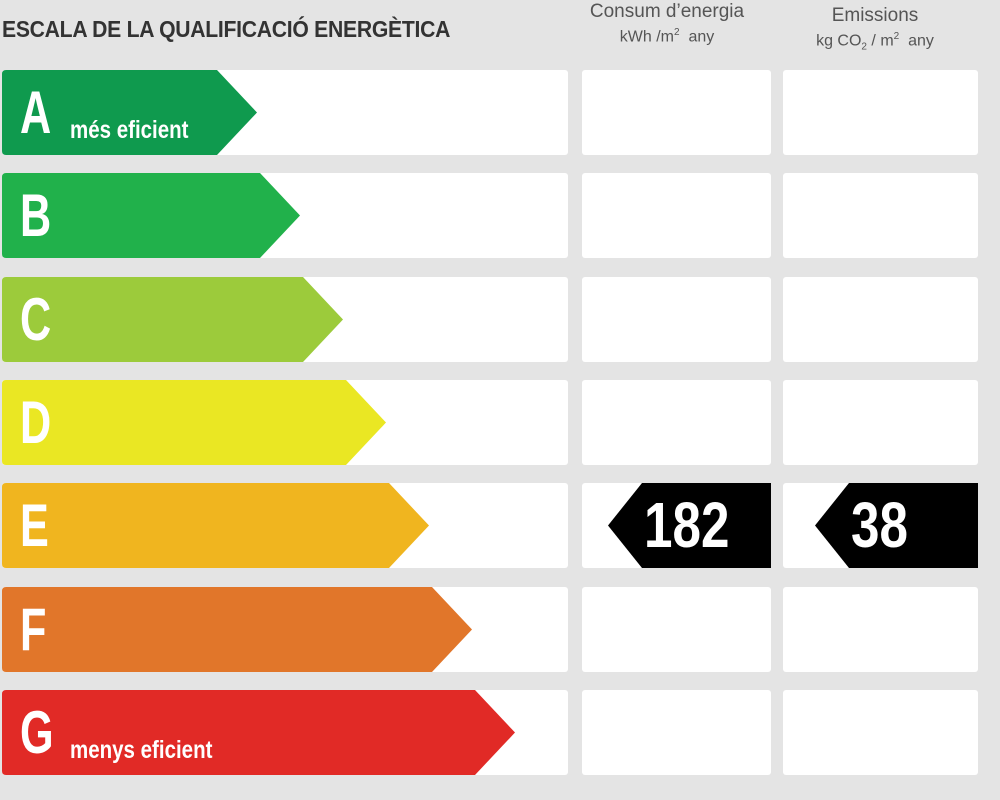  I want to click on rating-arrow-f: F, so click(237, 629).